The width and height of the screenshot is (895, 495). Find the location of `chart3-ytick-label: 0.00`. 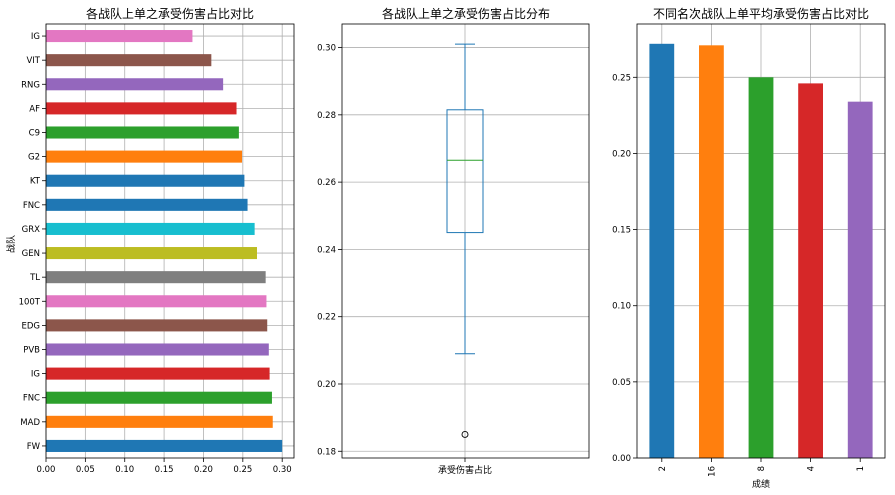

chart3-ytick-label: 0.00 is located at coordinates (621, 459).